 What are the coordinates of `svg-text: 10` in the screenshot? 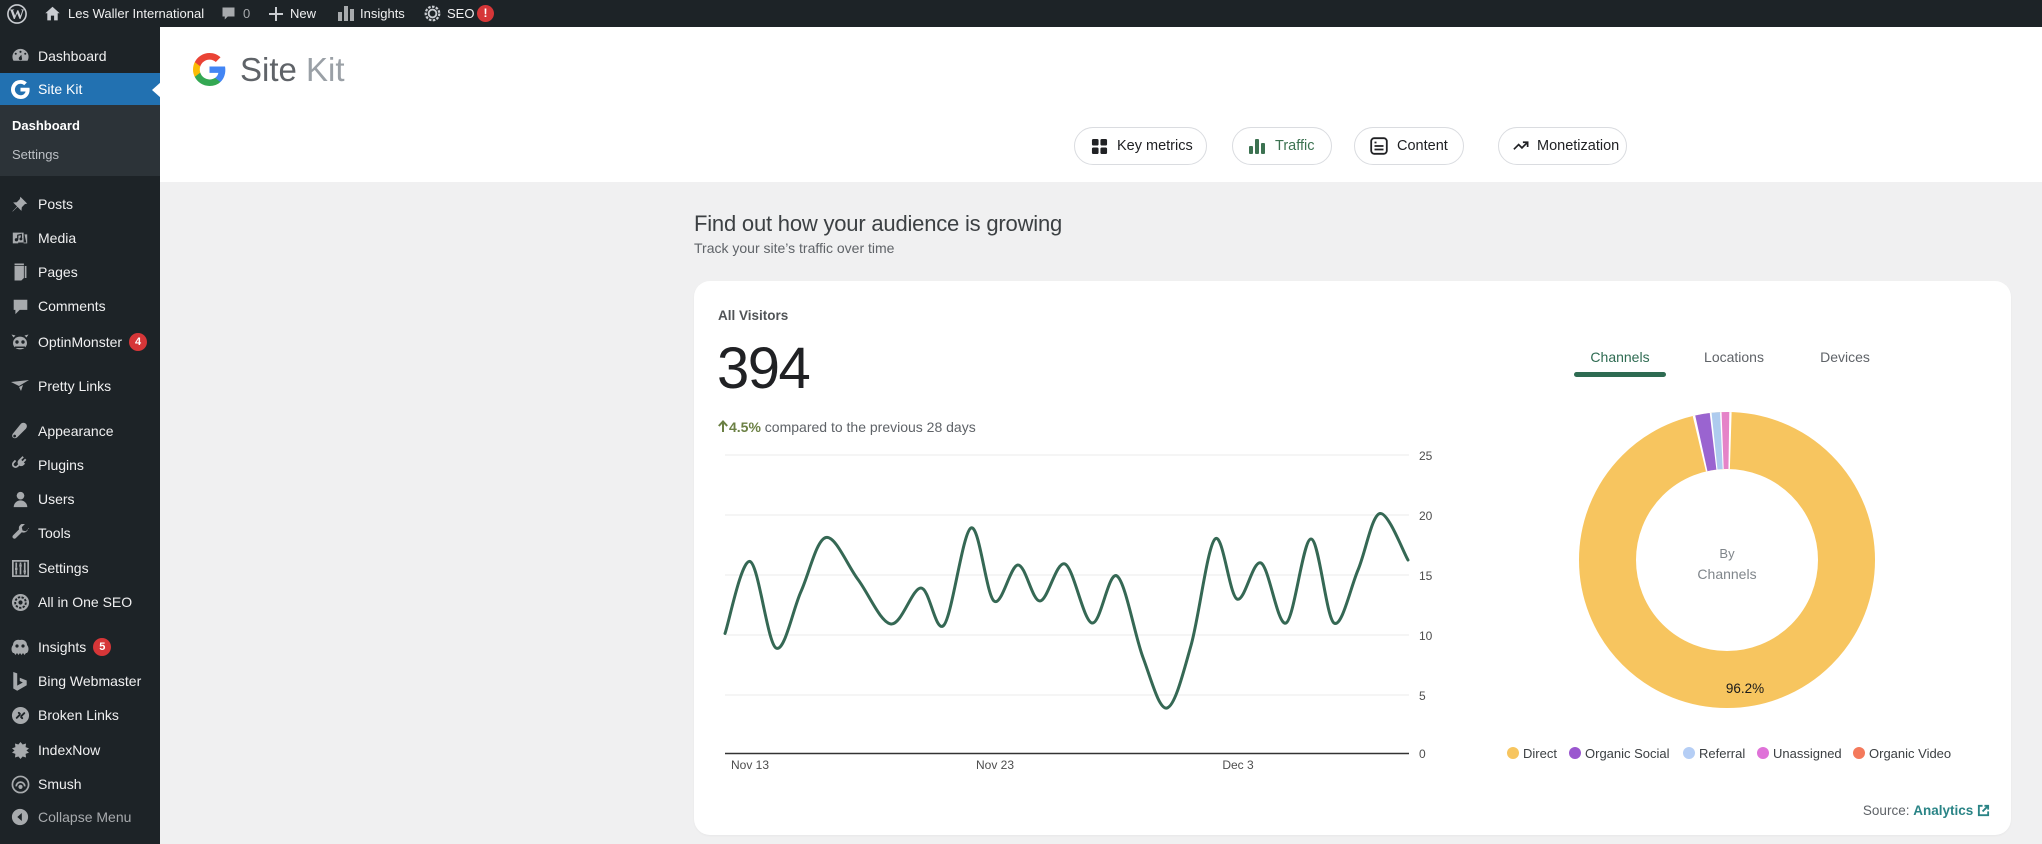 It's located at (1426, 636).